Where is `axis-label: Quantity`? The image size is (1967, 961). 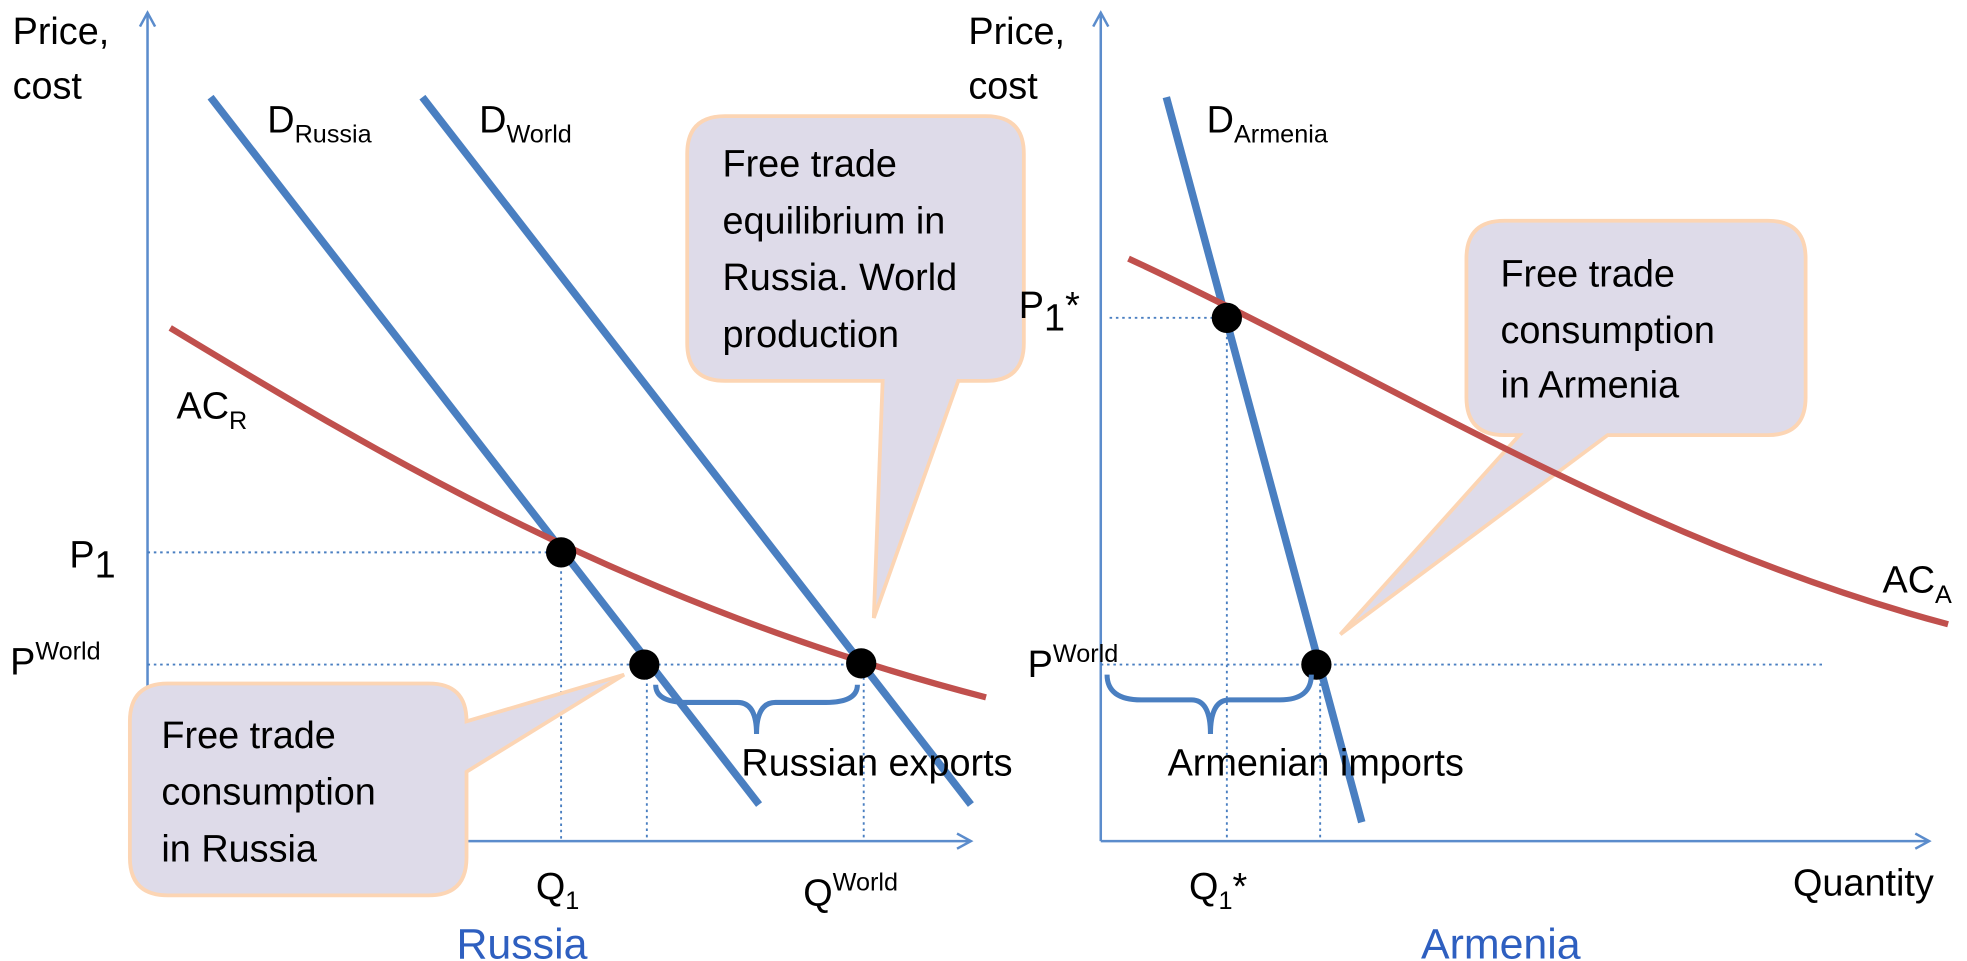 axis-label: Quantity is located at coordinates (1863, 883).